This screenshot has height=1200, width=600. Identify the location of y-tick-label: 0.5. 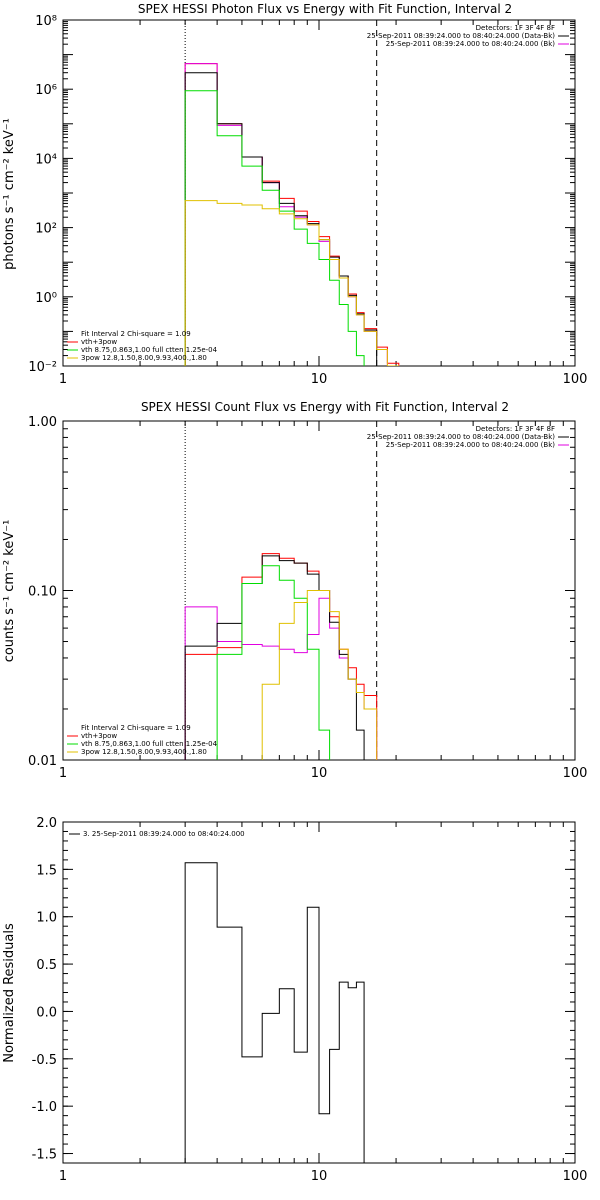
(46, 965).